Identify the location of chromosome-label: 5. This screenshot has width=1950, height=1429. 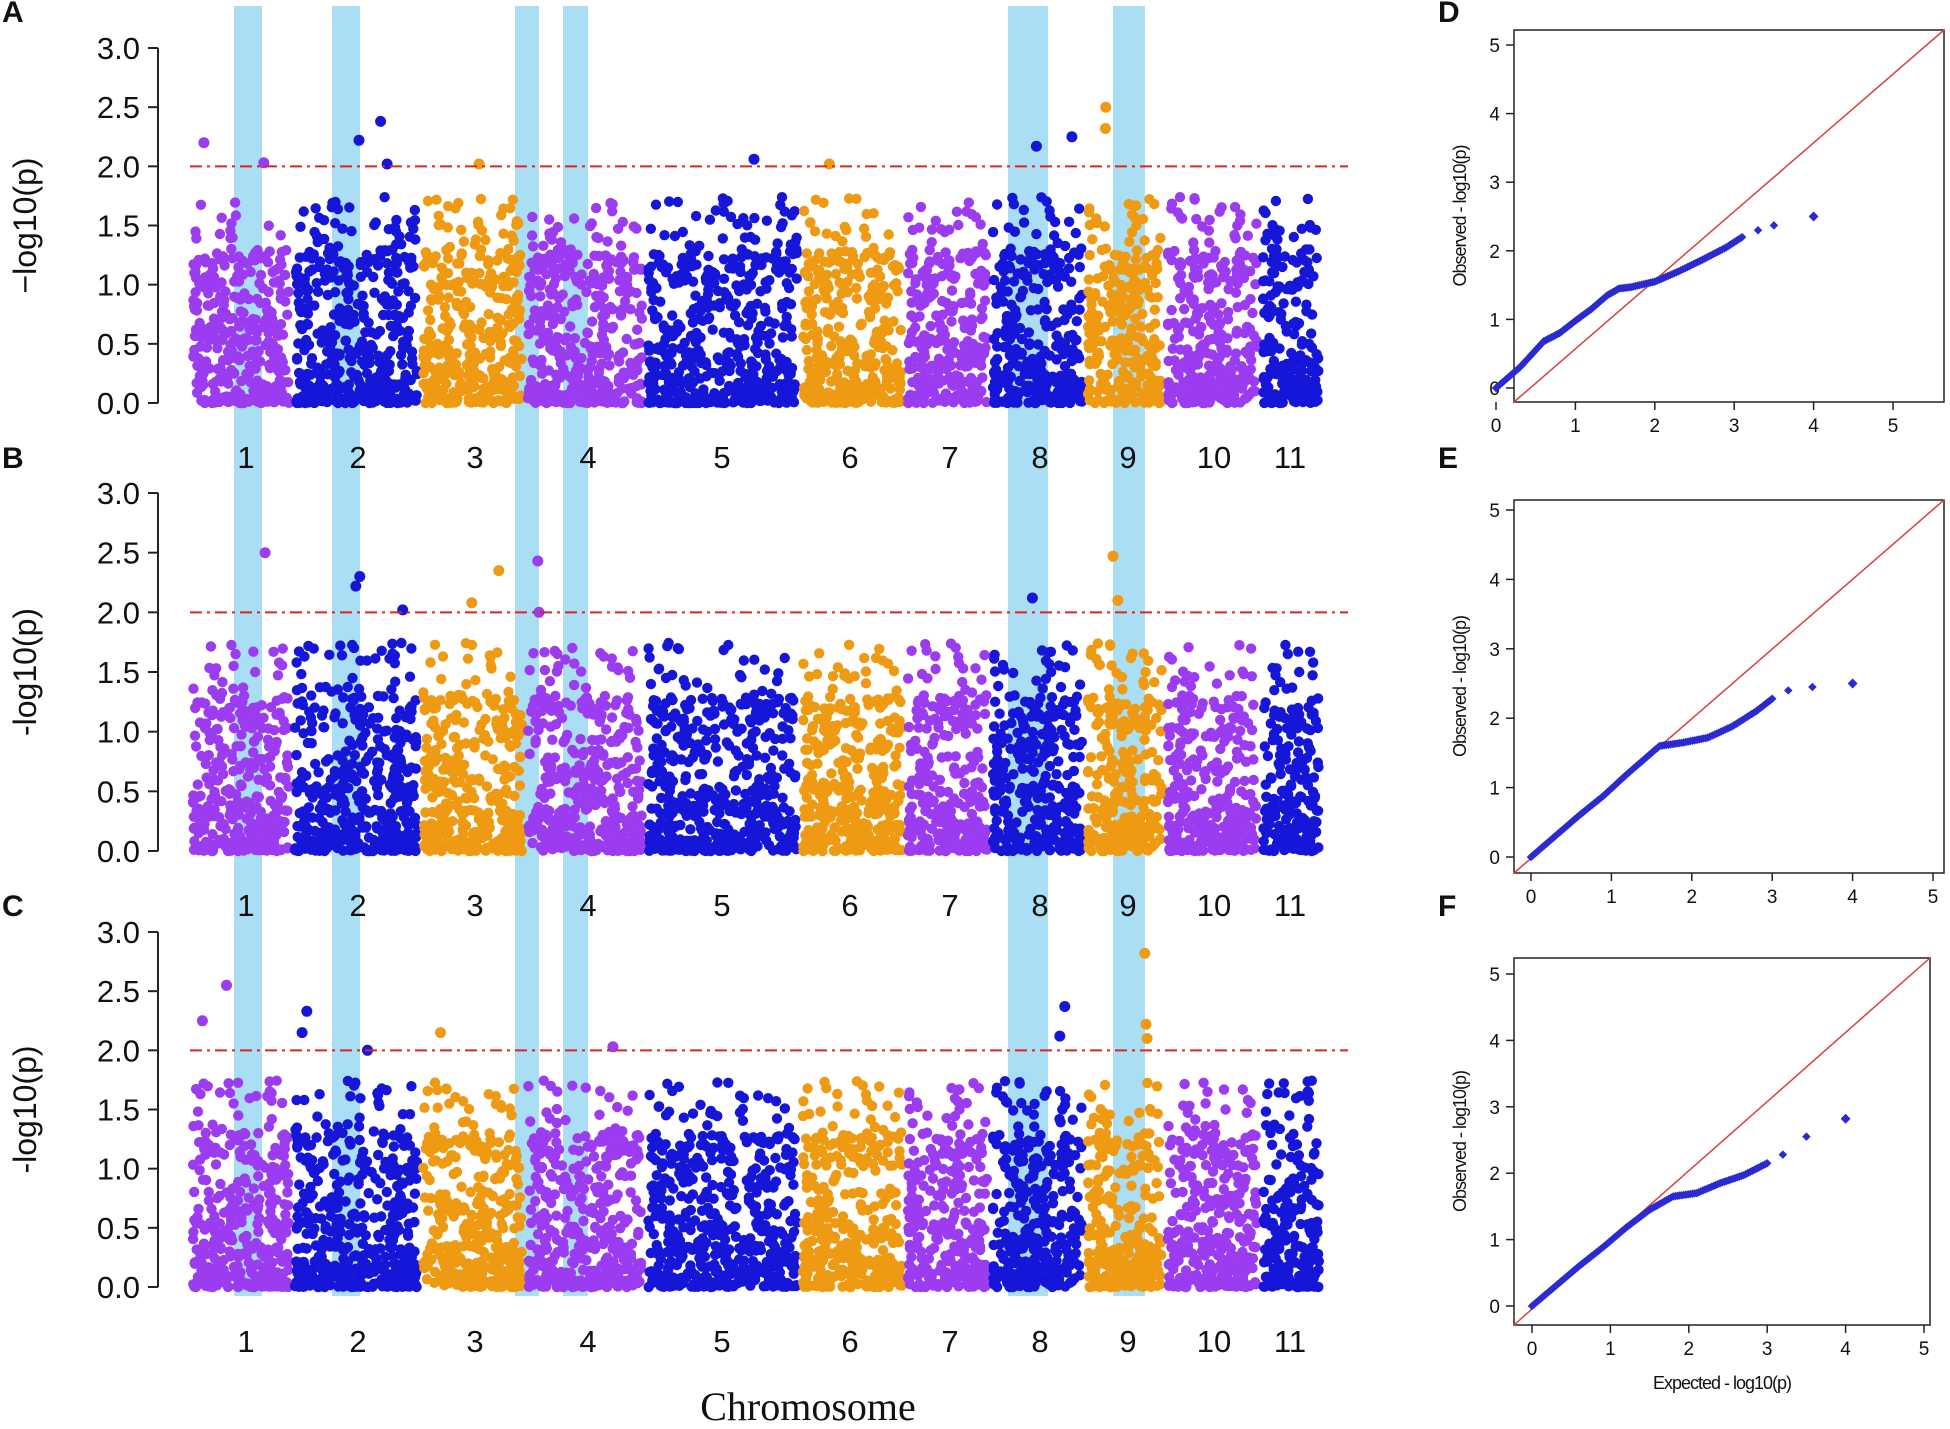
(721, 457).